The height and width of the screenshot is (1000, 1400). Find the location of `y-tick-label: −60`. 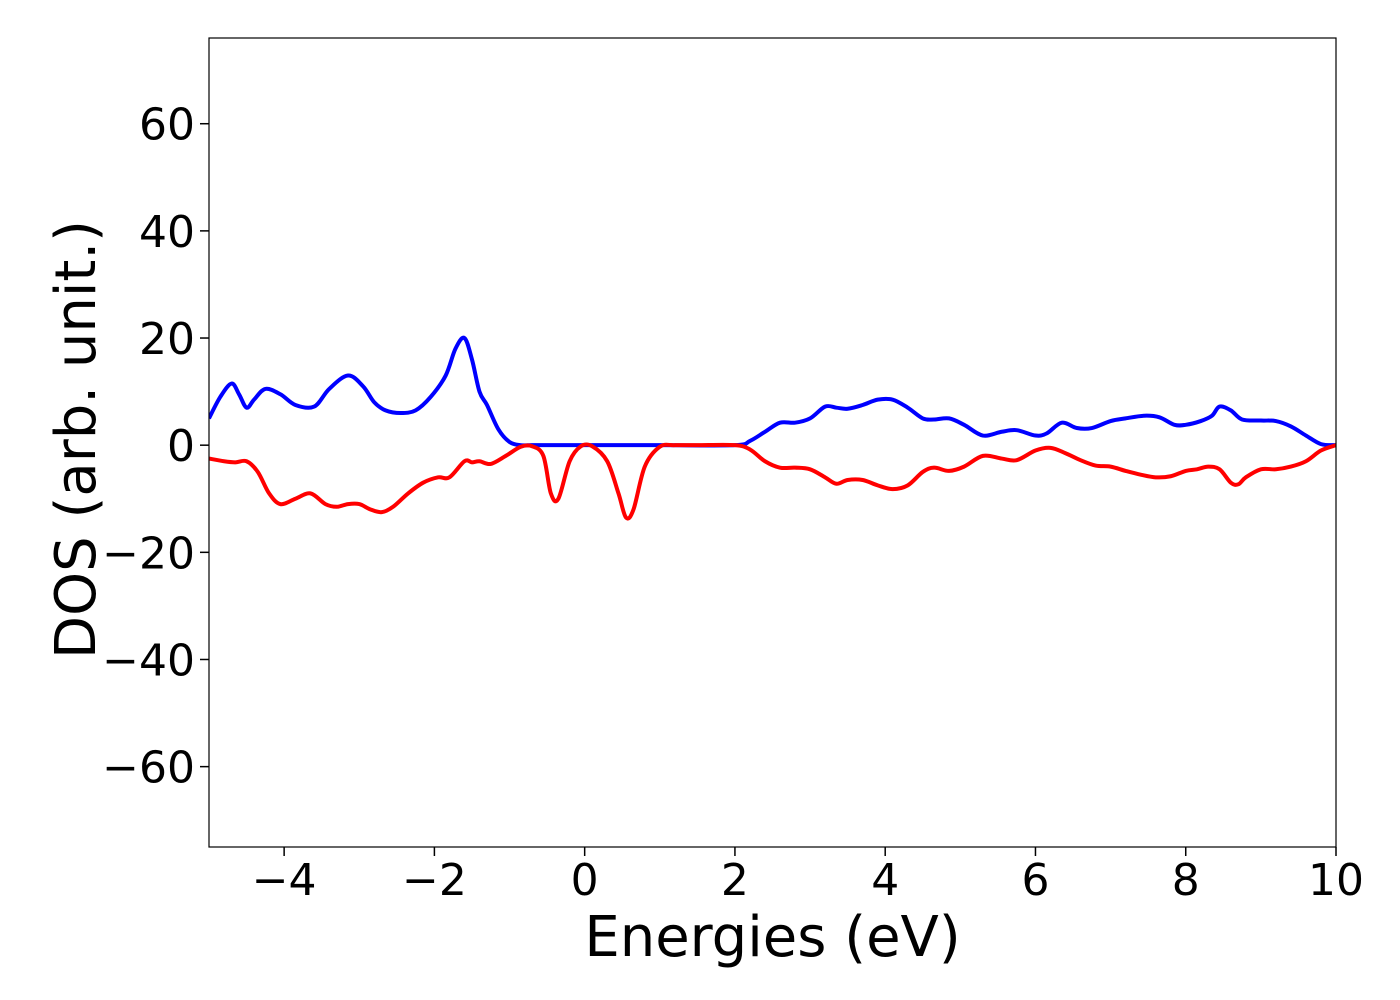

y-tick-label: −60 is located at coordinates (148, 768).